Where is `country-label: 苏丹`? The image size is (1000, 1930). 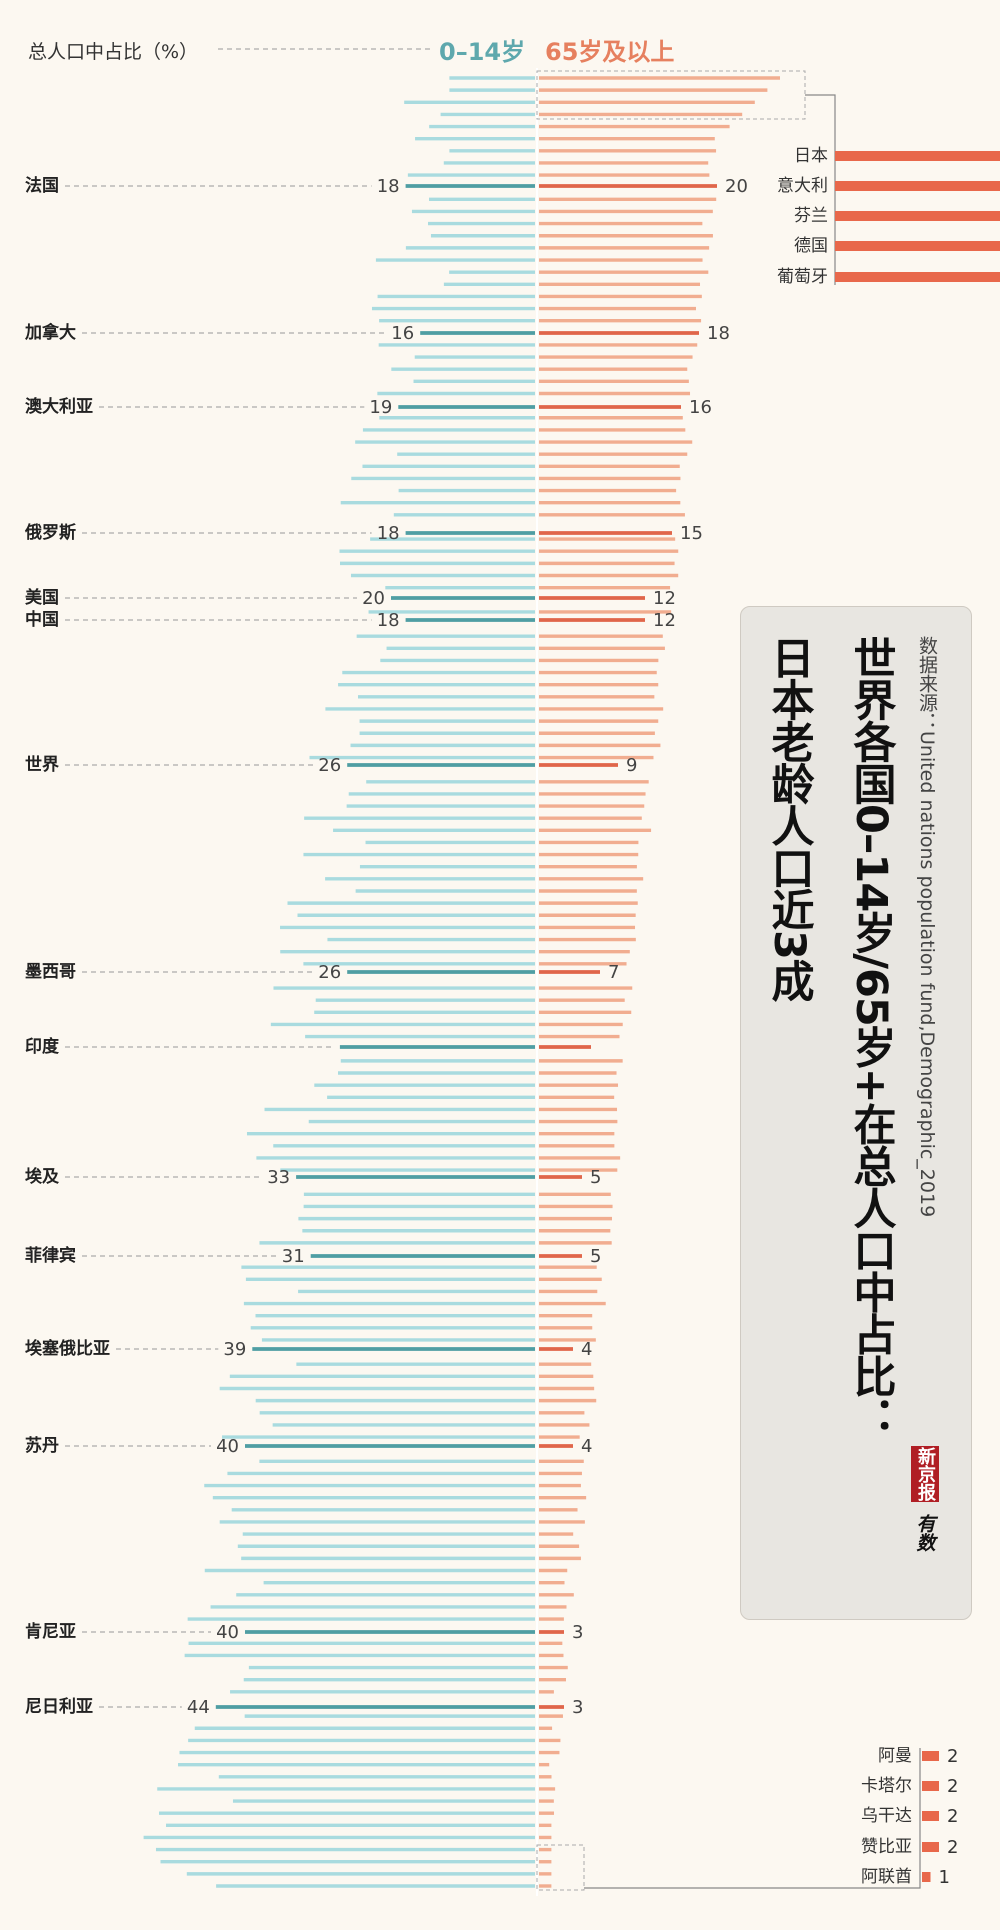 country-label: 苏丹 is located at coordinates (42, 1445).